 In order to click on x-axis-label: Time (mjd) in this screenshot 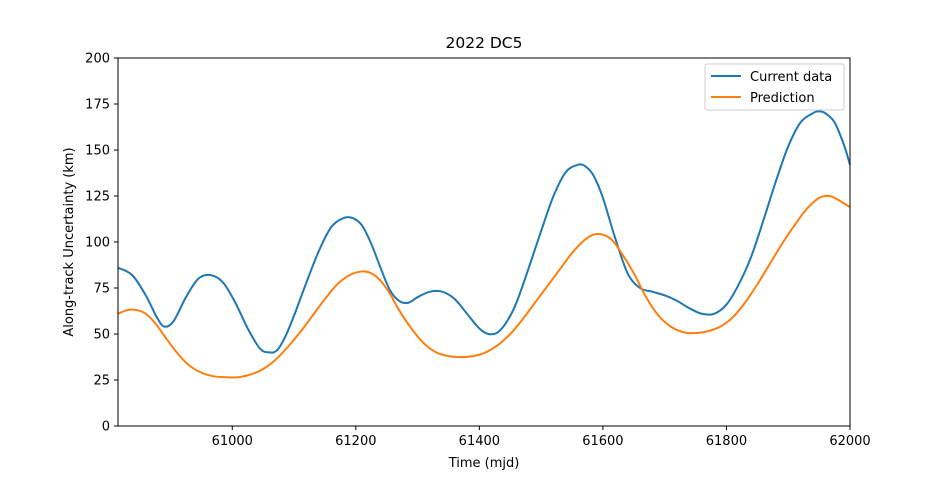, I will do `click(484, 463)`.